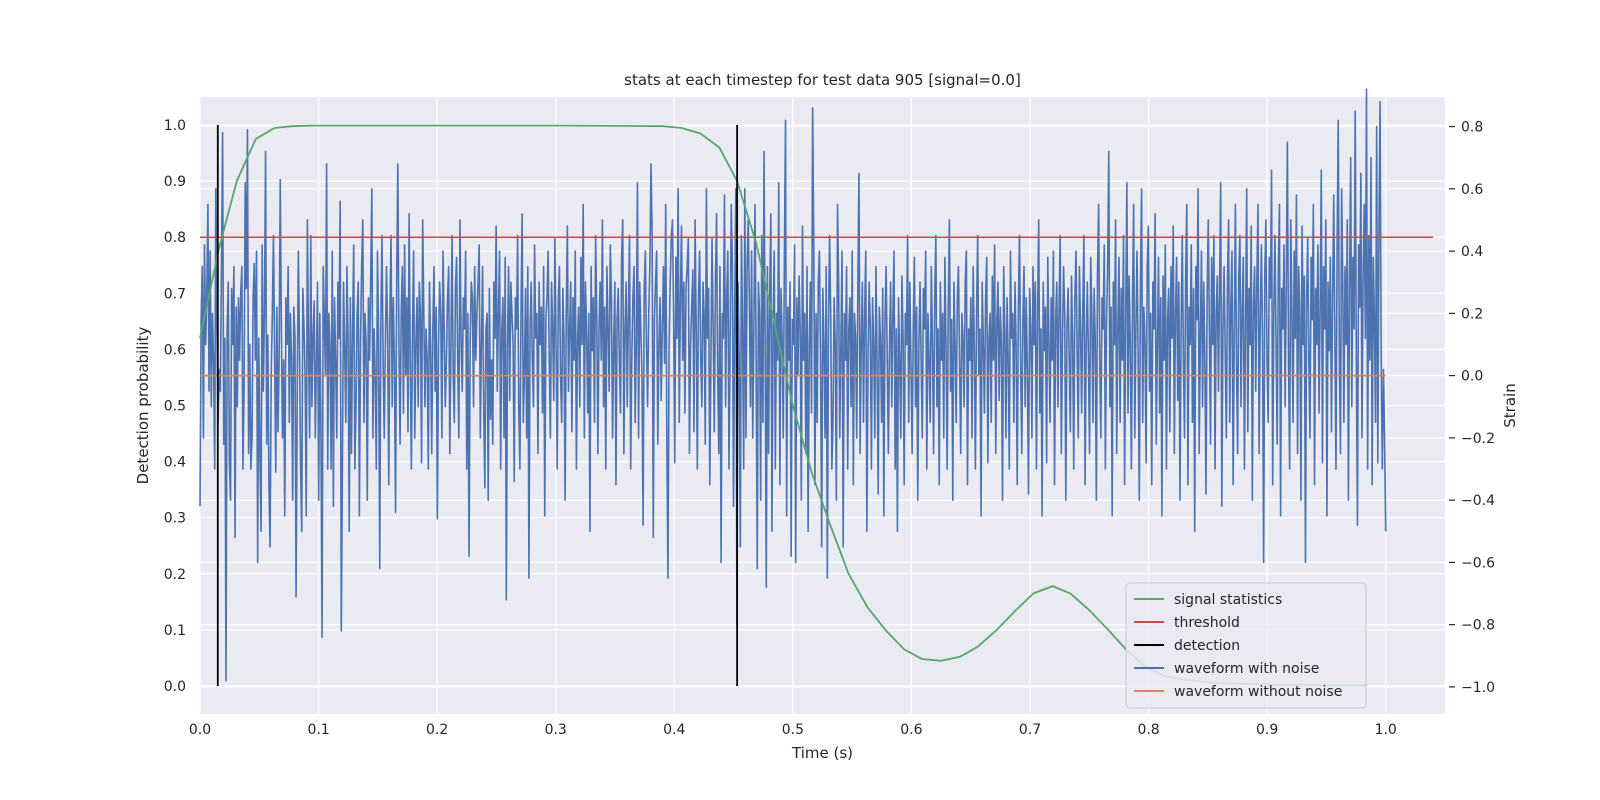  I want to click on y-tick-label: 0.1, so click(175, 631).